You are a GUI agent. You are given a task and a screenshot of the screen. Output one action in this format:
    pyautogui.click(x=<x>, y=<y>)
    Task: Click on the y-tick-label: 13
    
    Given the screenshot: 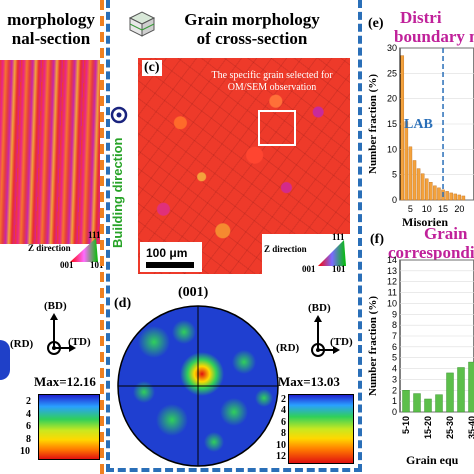 What is the action you would take?
    pyautogui.click(x=392, y=271)
    